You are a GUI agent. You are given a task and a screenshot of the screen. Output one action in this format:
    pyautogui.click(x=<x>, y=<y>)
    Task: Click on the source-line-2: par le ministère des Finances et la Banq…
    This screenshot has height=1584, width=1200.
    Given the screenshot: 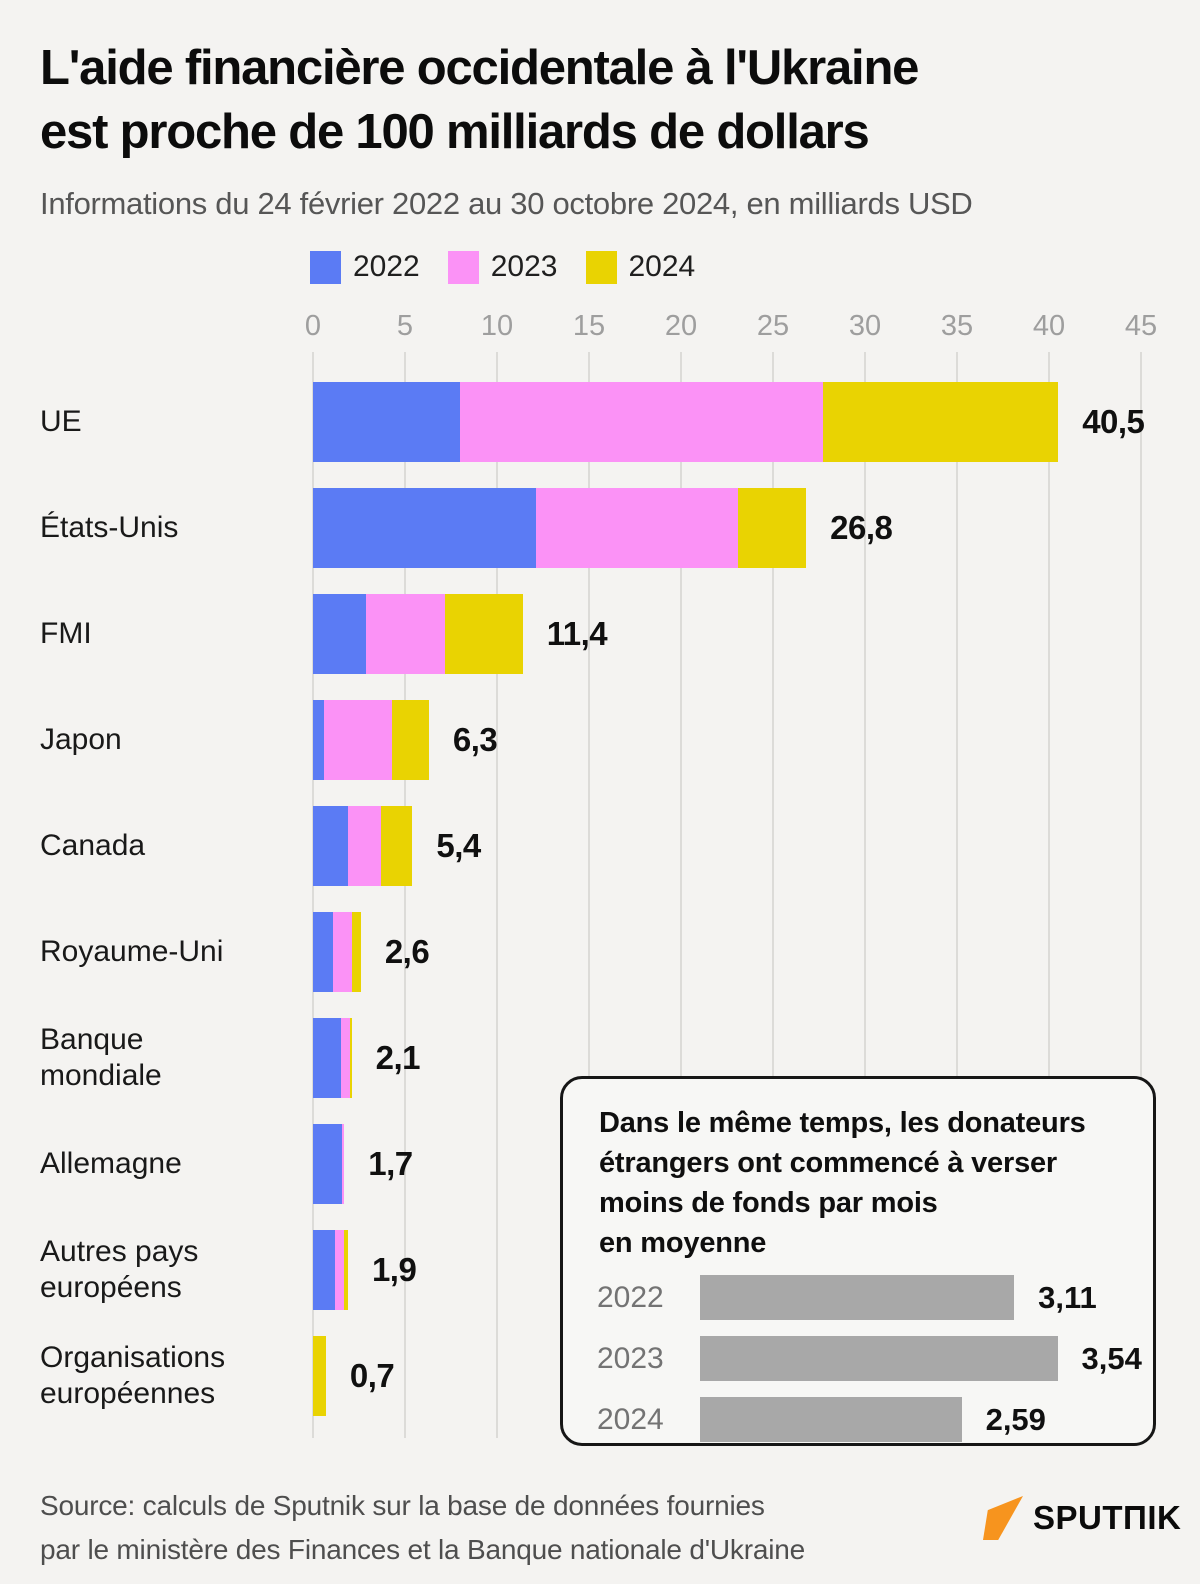 What is the action you would take?
    pyautogui.click(x=422, y=1549)
    